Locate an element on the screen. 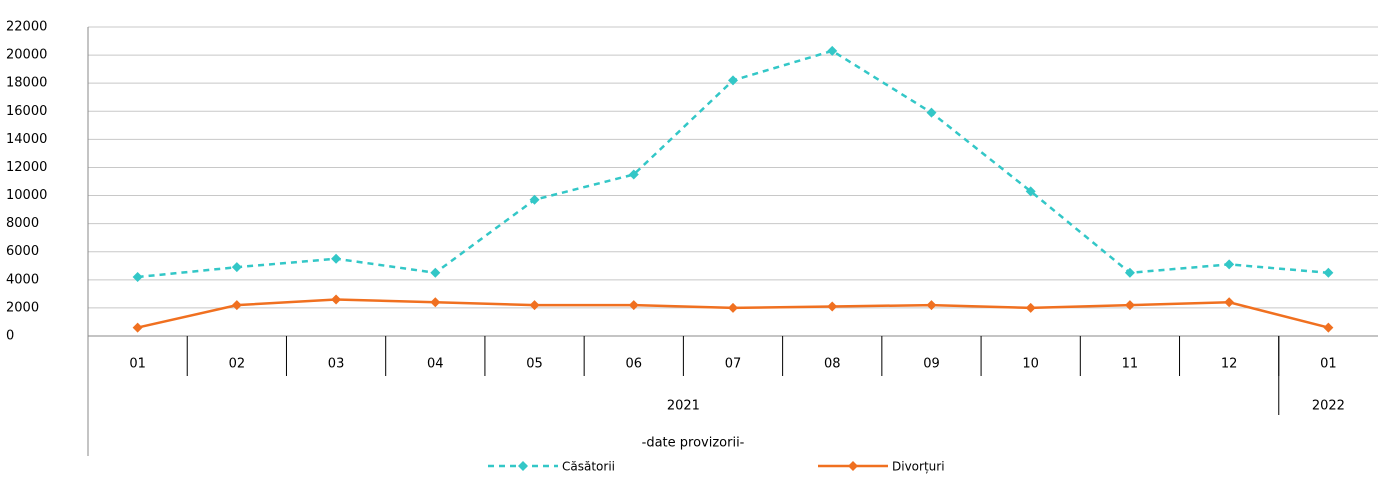  y-tick-label: 18000 is located at coordinates (26, 83).